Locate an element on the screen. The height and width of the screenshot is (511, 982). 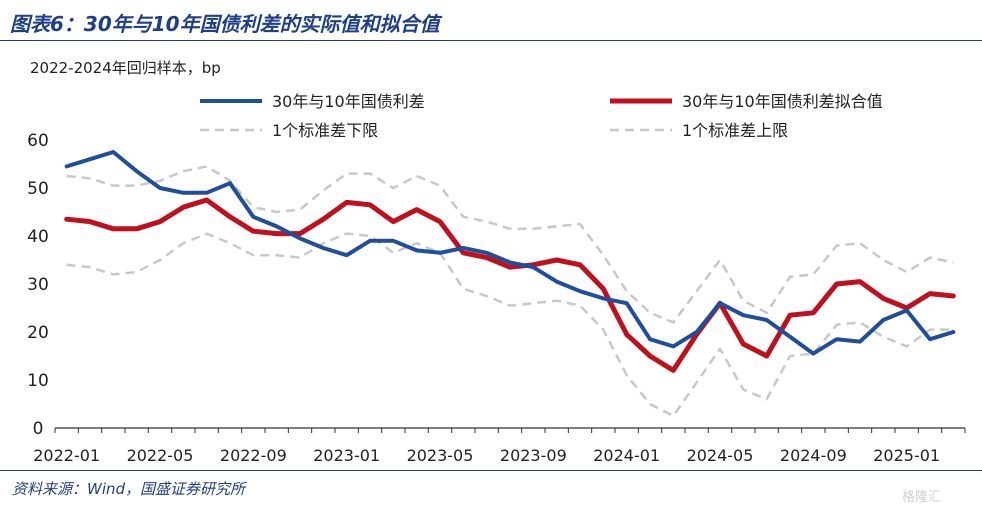
y-tick-label: 30 is located at coordinates (38, 285).